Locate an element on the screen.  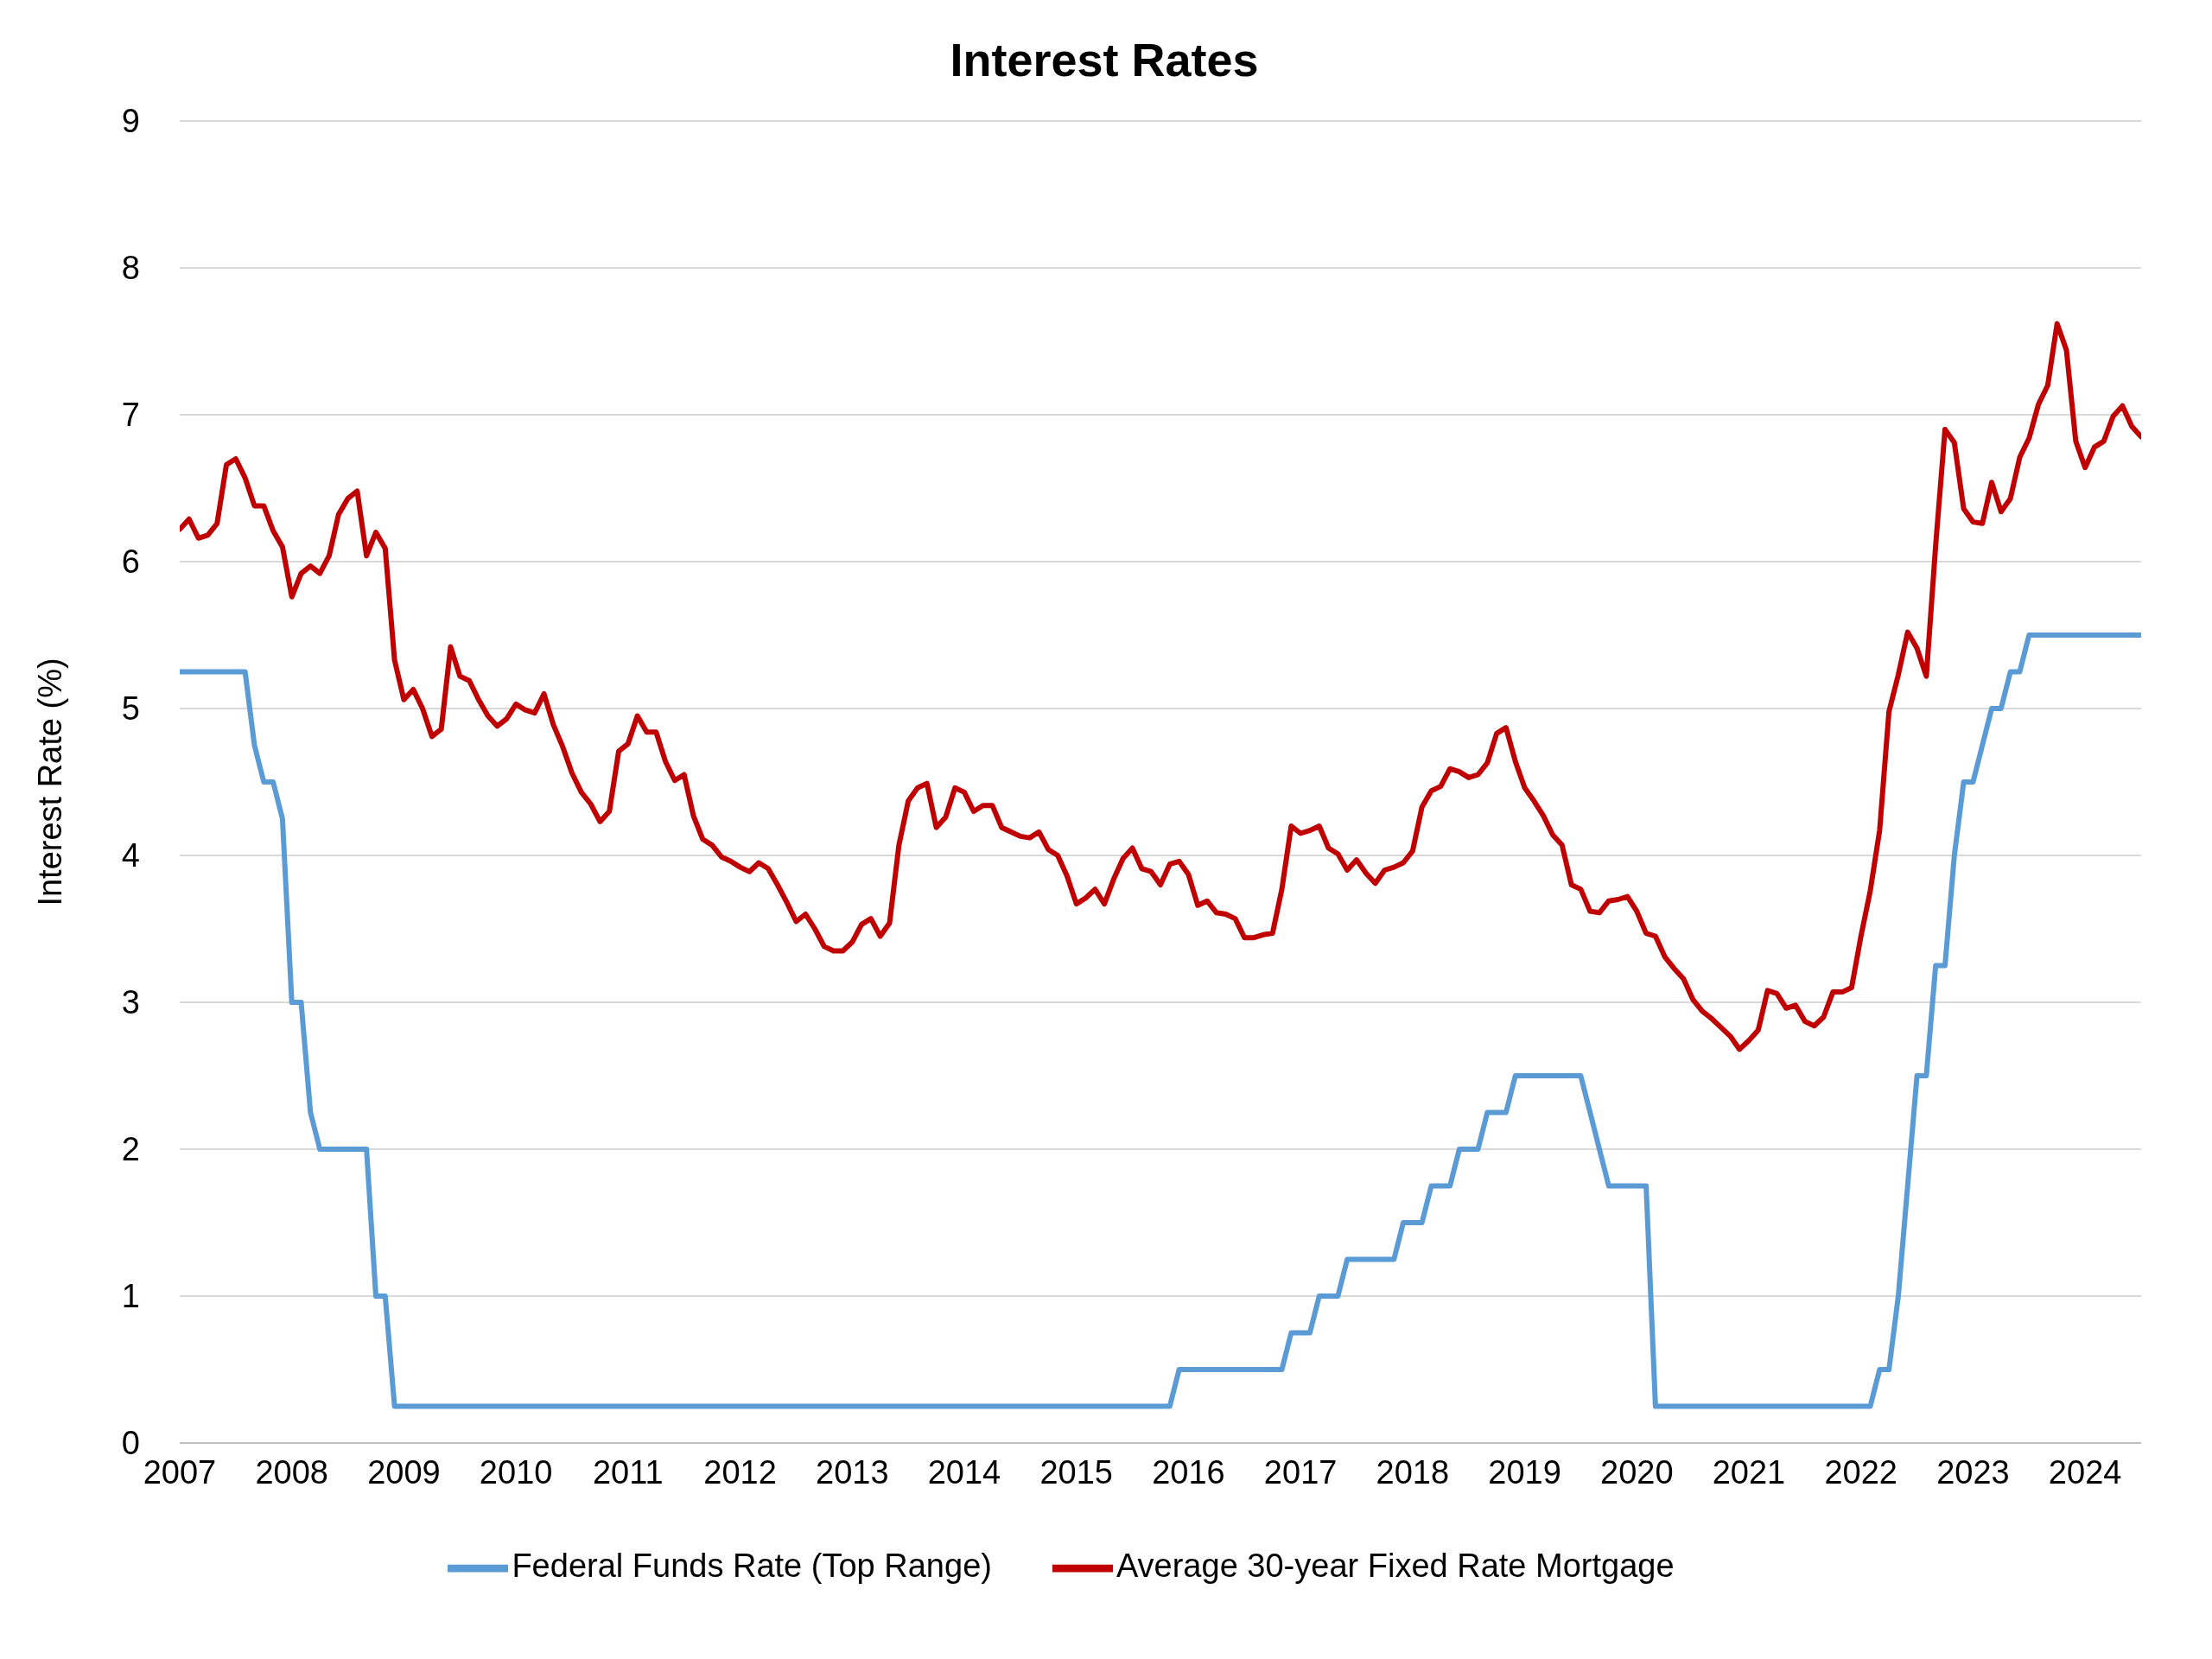
x-tick-label: 2013 is located at coordinates (852, 1472).